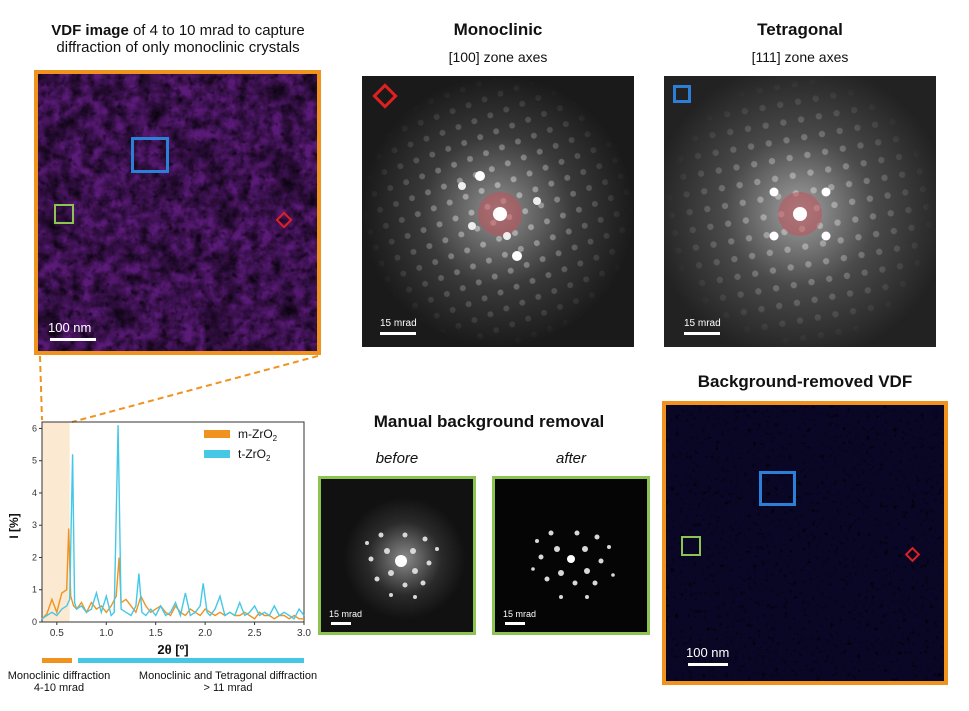 The width and height of the screenshot is (969, 711). I want to click on y-tick-label: 6, so click(34, 428).